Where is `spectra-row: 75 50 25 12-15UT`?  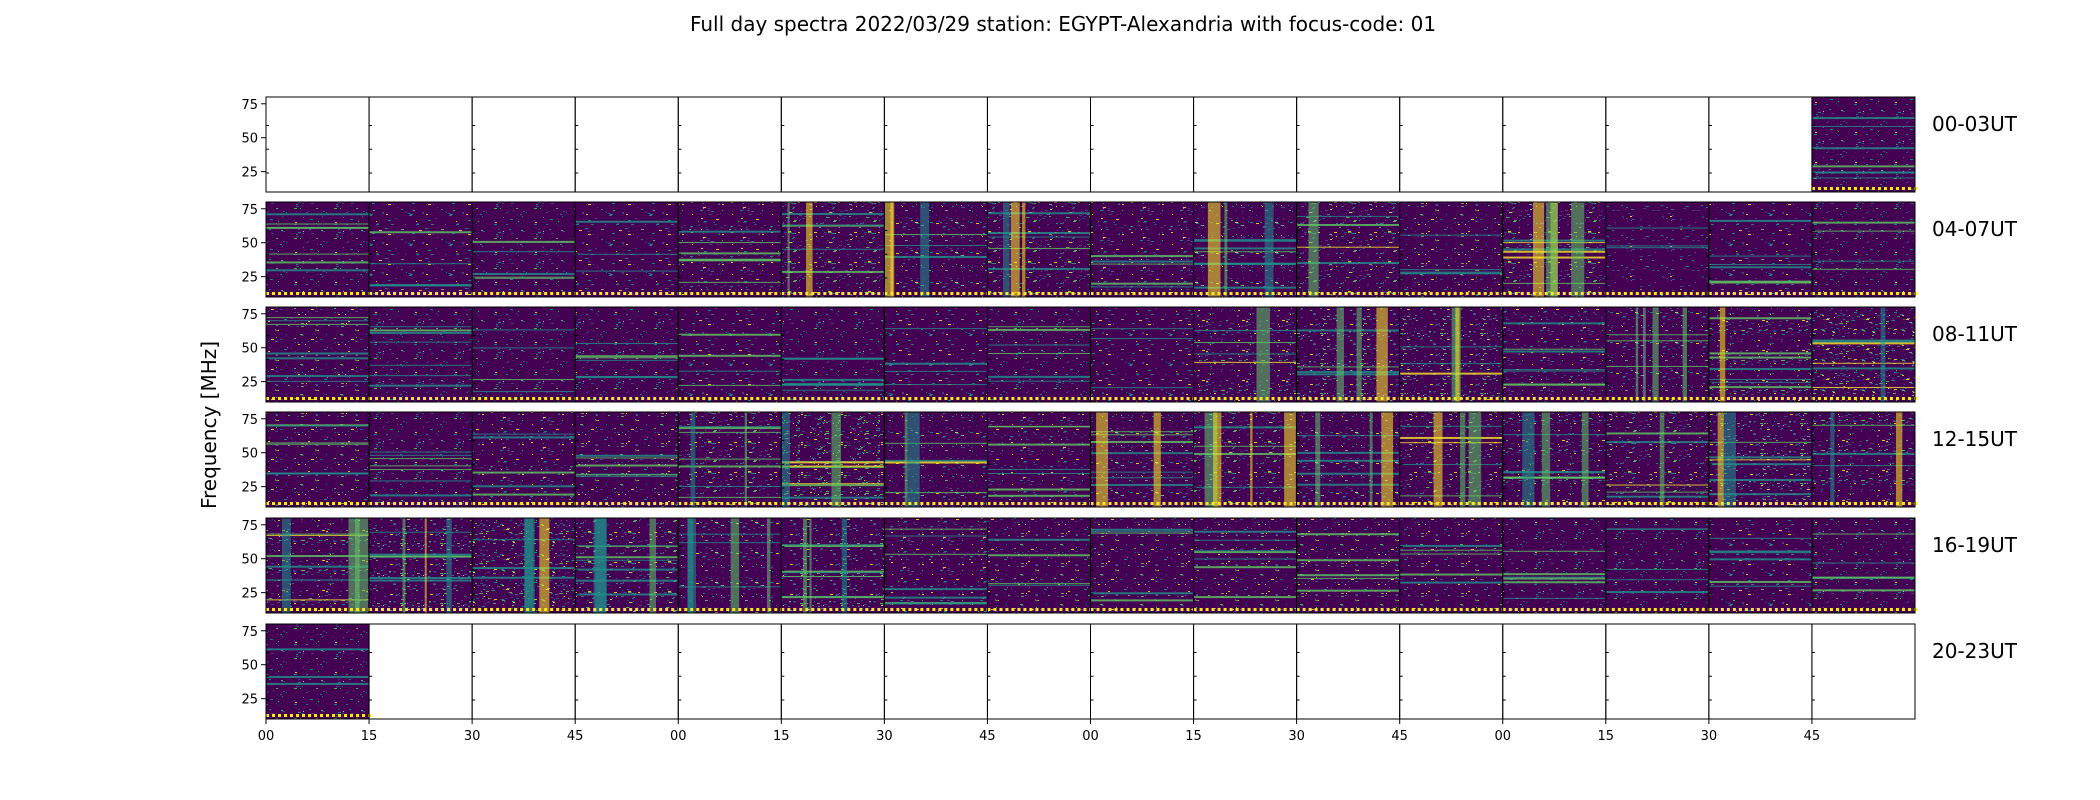 spectra-row: 75 50 25 12-15UT is located at coordinates (1129, 459).